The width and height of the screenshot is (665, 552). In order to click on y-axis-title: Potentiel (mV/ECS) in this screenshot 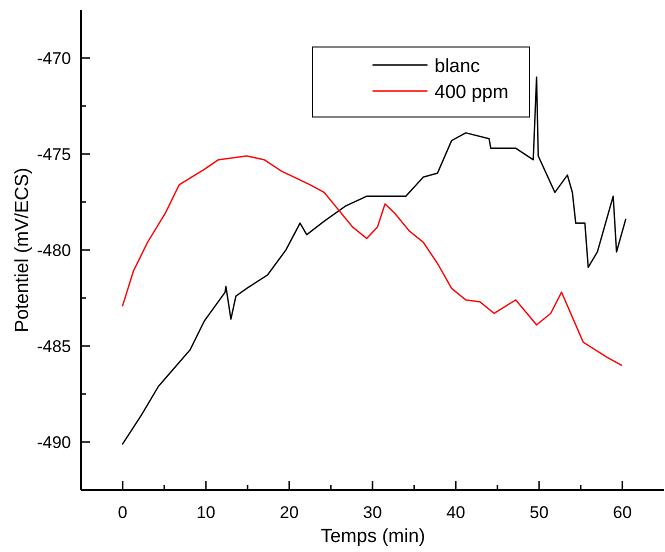, I will do `click(22, 250)`.